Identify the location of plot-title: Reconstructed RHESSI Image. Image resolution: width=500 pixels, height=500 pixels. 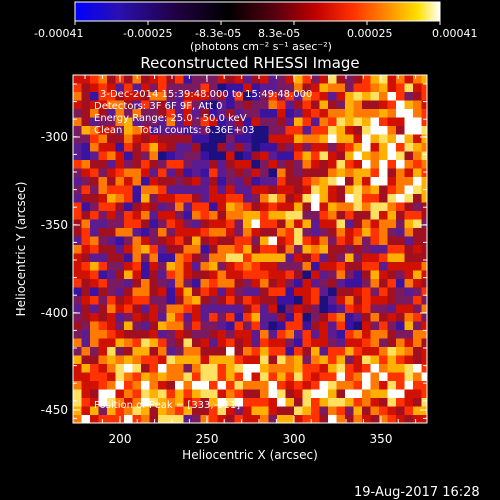
(249, 63).